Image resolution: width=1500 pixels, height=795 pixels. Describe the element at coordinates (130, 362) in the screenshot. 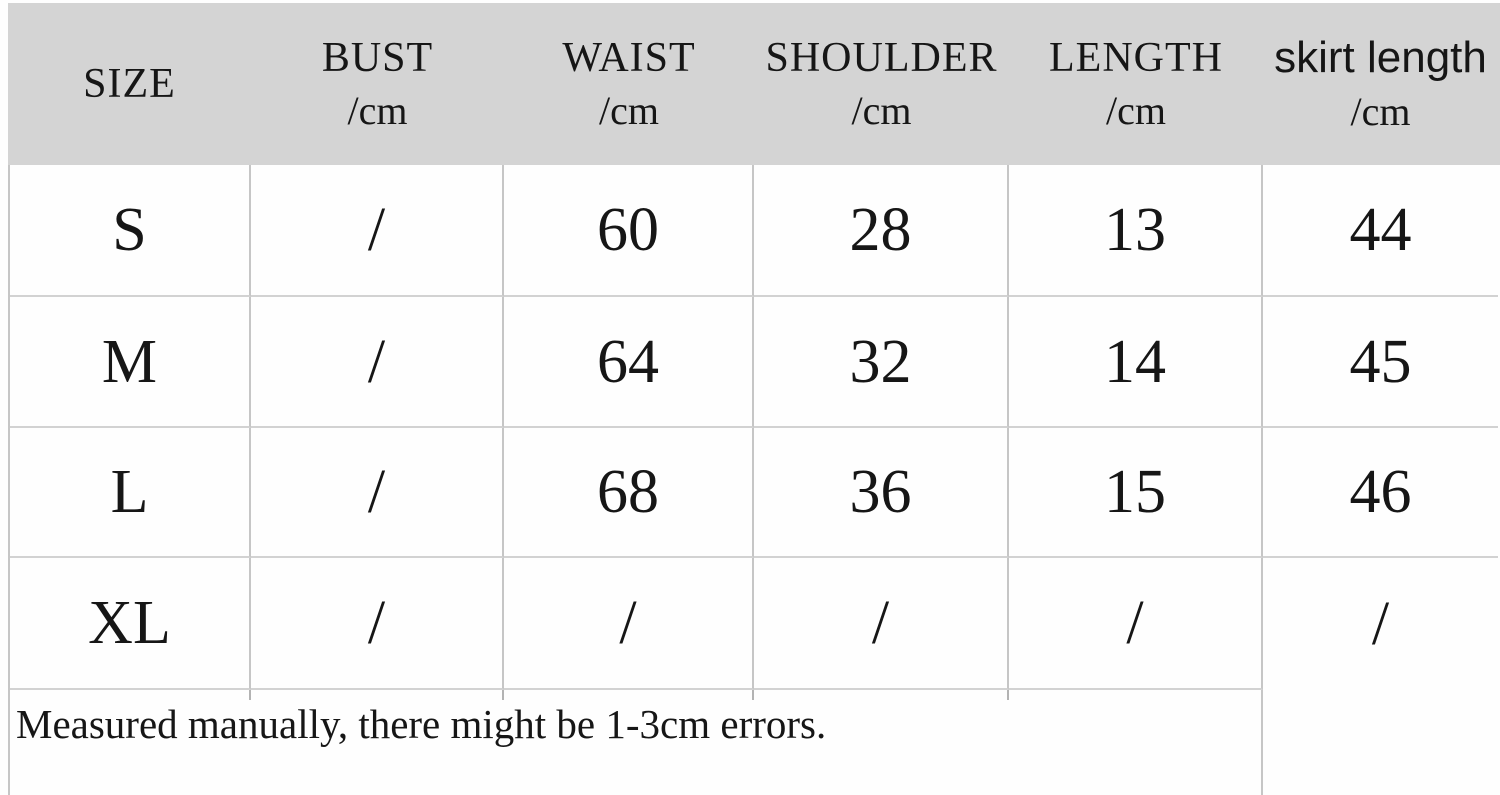

I see `size-cell: M` at that location.